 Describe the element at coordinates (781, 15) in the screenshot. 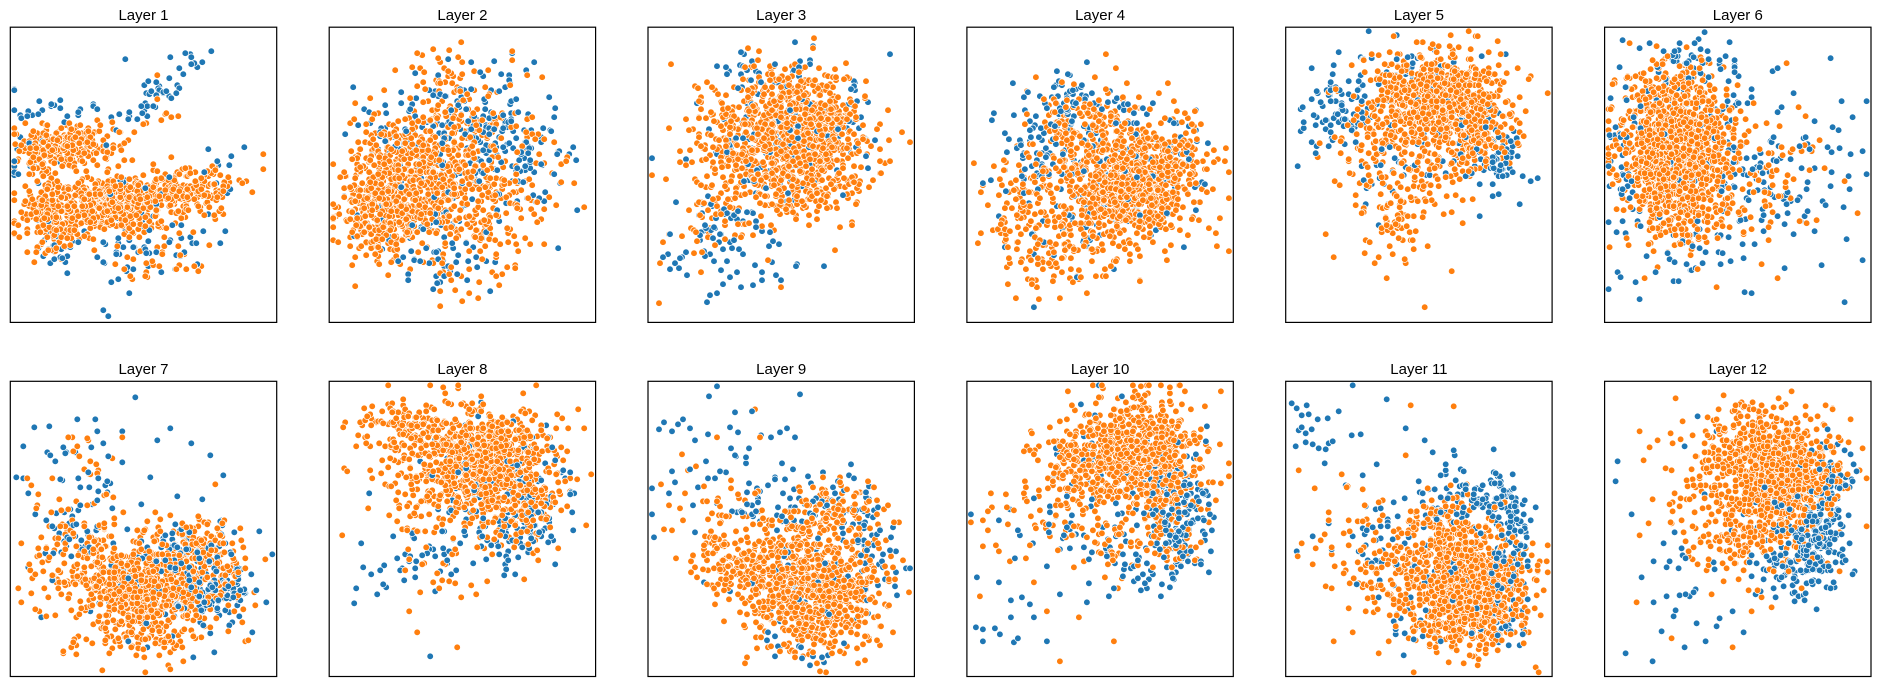

I see `svg-text: Layer 3` at that location.